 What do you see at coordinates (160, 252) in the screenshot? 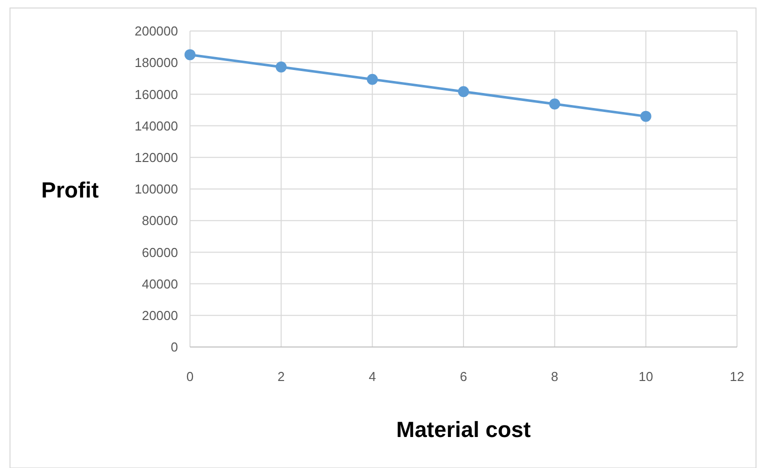
I see `y-tick-label: 60000` at bounding box center [160, 252].